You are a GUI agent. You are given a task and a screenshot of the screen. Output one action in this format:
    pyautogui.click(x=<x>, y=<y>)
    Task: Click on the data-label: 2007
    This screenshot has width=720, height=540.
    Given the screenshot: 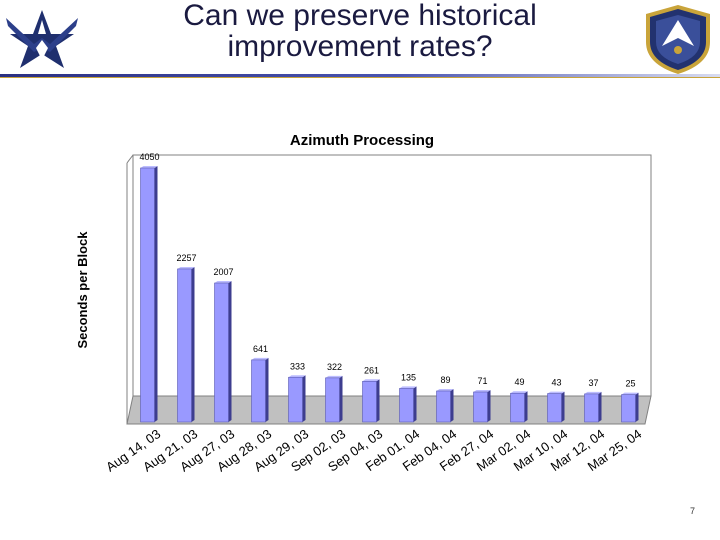 What is the action you would take?
    pyautogui.click(x=223, y=272)
    